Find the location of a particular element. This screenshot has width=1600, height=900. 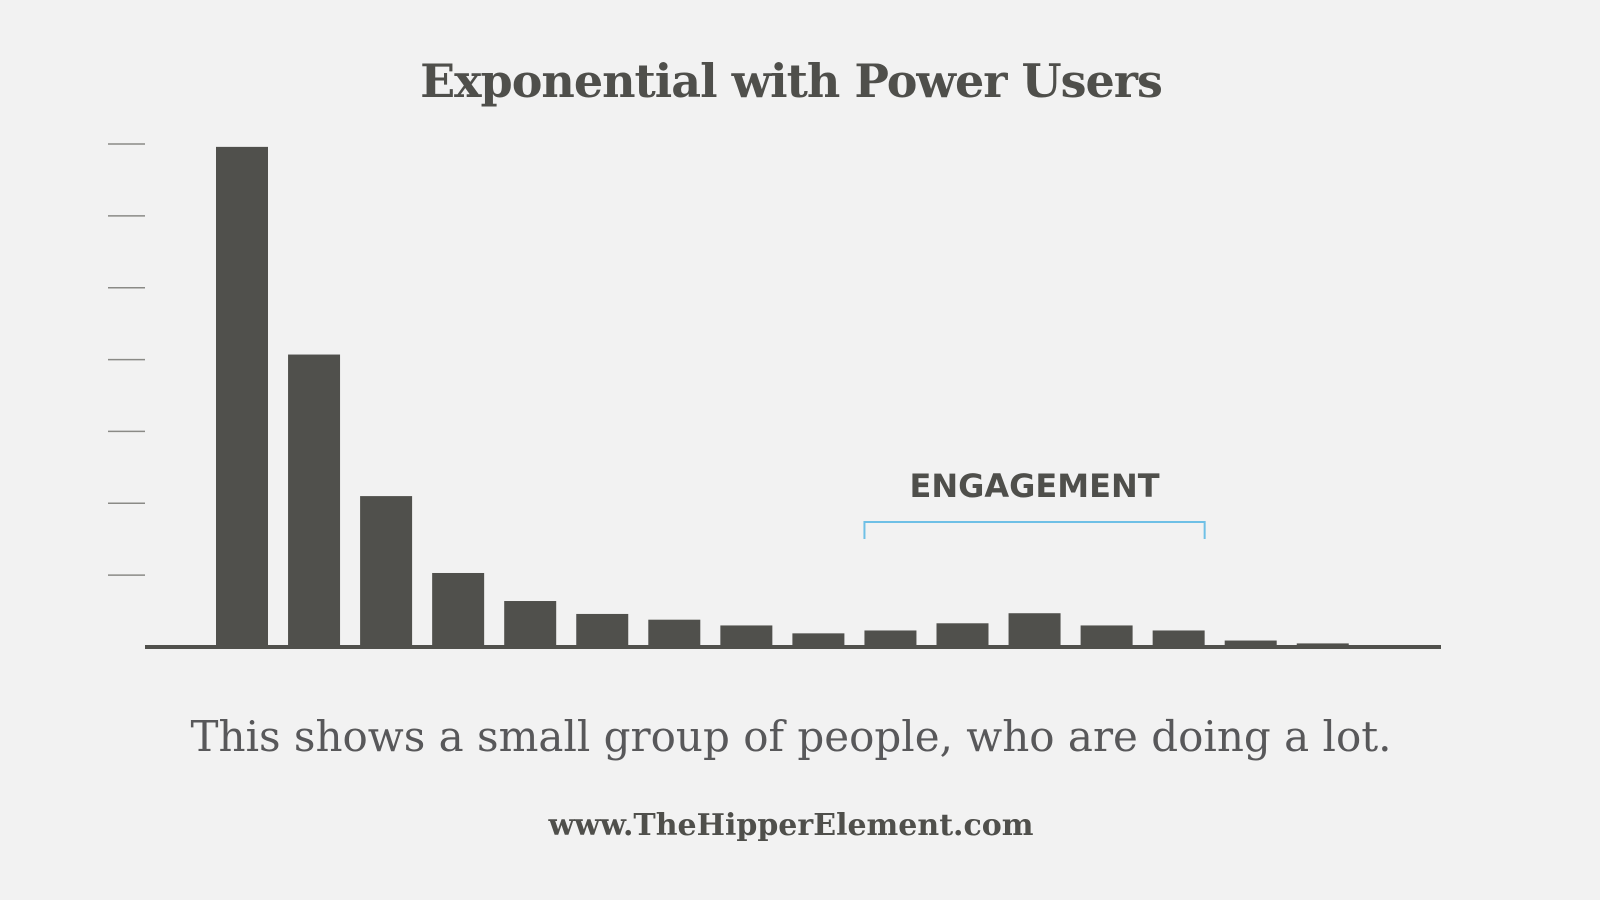

engagement-annotation: ENGAGEMENT is located at coordinates (1034, 503).